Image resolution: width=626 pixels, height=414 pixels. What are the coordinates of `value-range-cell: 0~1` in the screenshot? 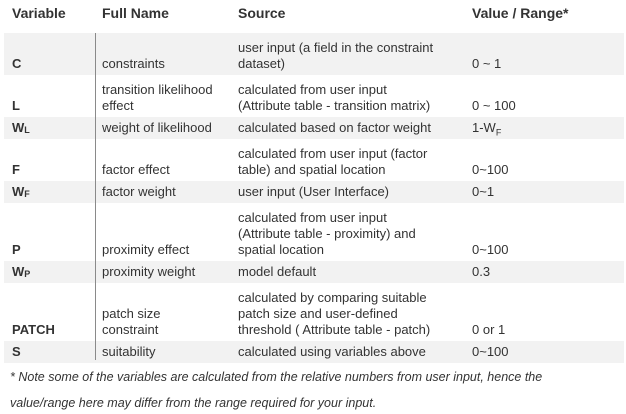 It's located at (483, 191).